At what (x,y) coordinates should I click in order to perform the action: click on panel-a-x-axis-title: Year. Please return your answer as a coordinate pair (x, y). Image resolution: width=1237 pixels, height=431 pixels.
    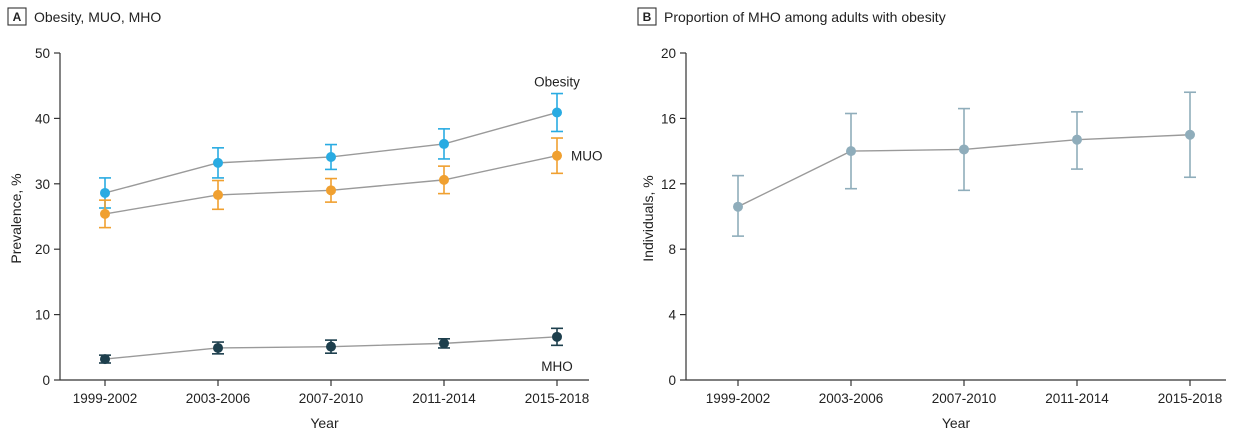
    Looking at the image, I should click on (324, 423).